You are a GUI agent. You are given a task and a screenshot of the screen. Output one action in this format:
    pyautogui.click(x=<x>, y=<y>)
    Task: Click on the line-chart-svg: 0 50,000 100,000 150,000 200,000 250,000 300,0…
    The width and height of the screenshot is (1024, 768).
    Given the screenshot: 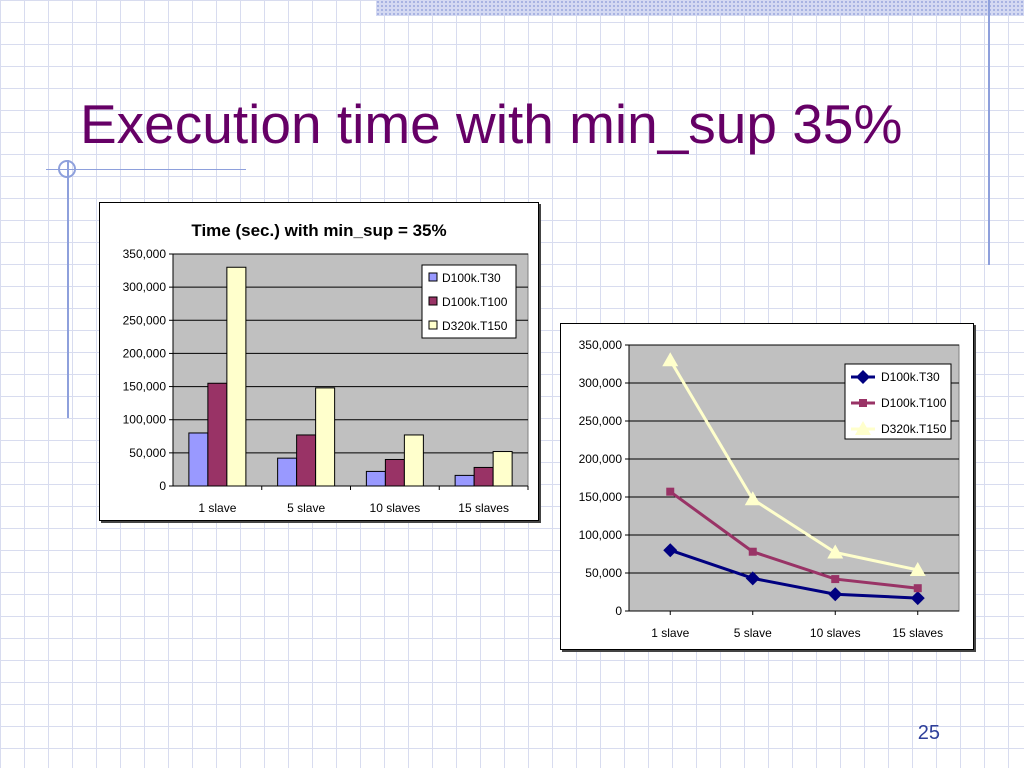 What is the action you would take?
    pyautogui.click(x=769, y=489)
    